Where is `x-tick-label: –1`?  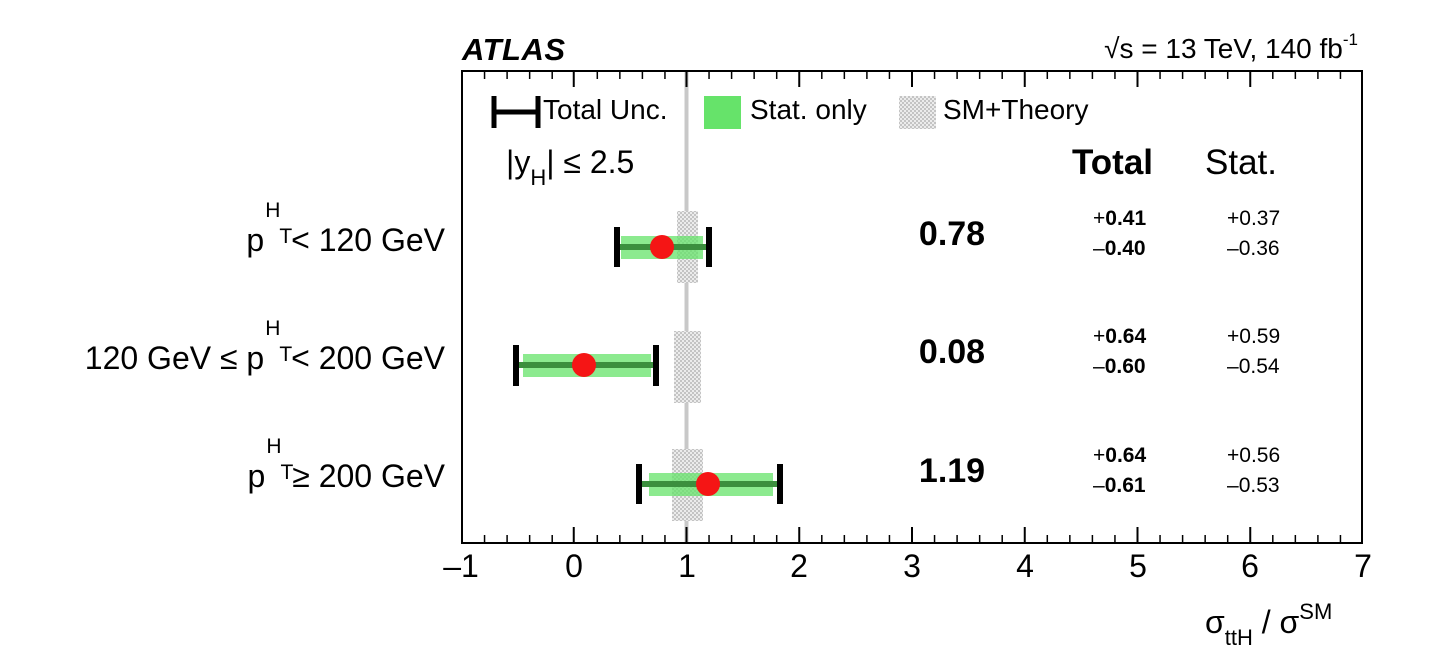 x-tick-label: –1 is located at coordinates (461, 566).